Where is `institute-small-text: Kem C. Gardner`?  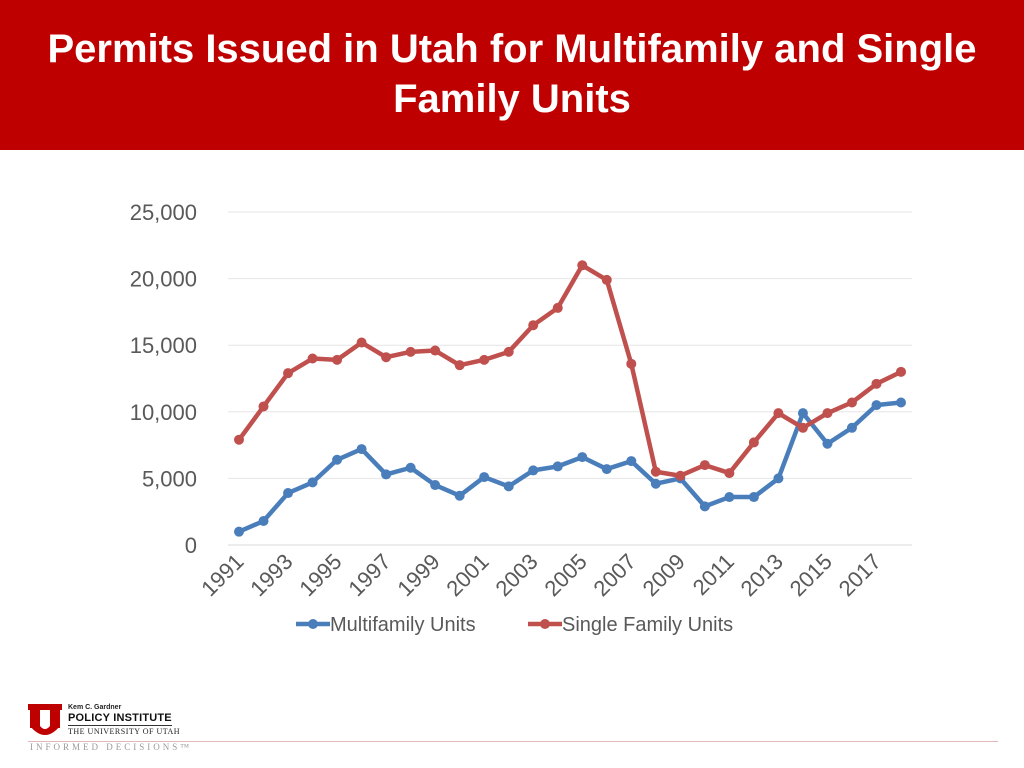
institute-small-text: Kem C. Gardner is located at coordinates (95, 707).